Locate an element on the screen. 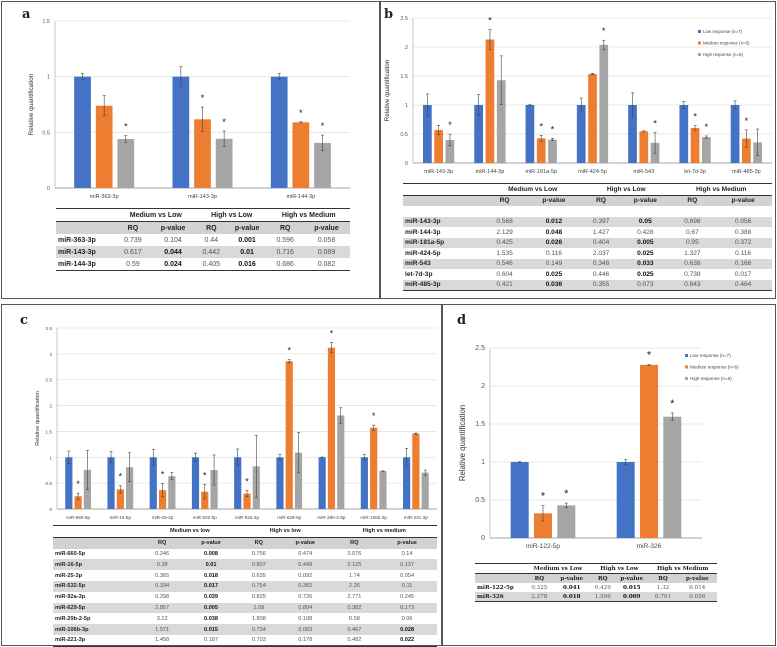 Image resolution: width=777 pixels, height=647 pixels. rq-cell: 0.246 is located at coordinates (162, 553).